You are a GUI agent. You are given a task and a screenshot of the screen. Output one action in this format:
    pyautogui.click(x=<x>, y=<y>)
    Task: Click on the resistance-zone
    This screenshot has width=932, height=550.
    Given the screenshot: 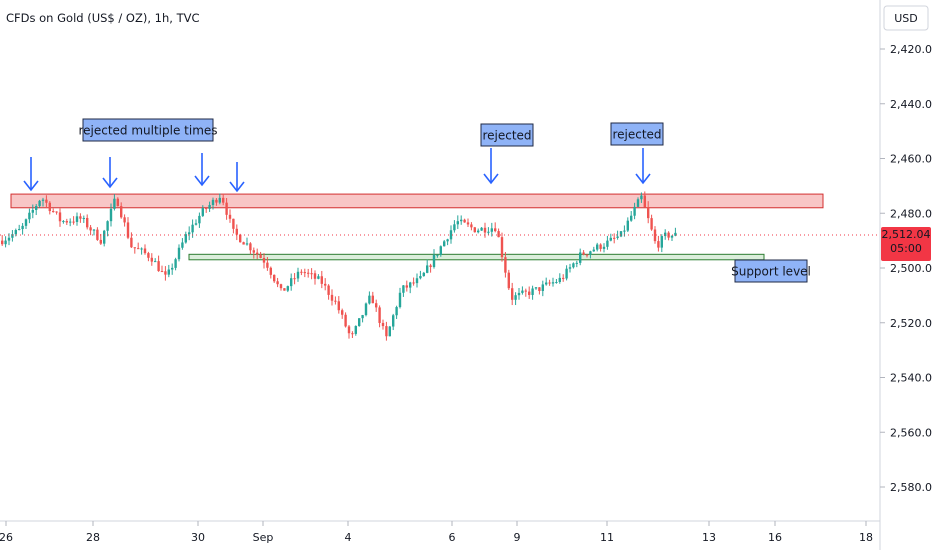 What is the action you would take?
    pyautogui.click(x=417, y=201)
    